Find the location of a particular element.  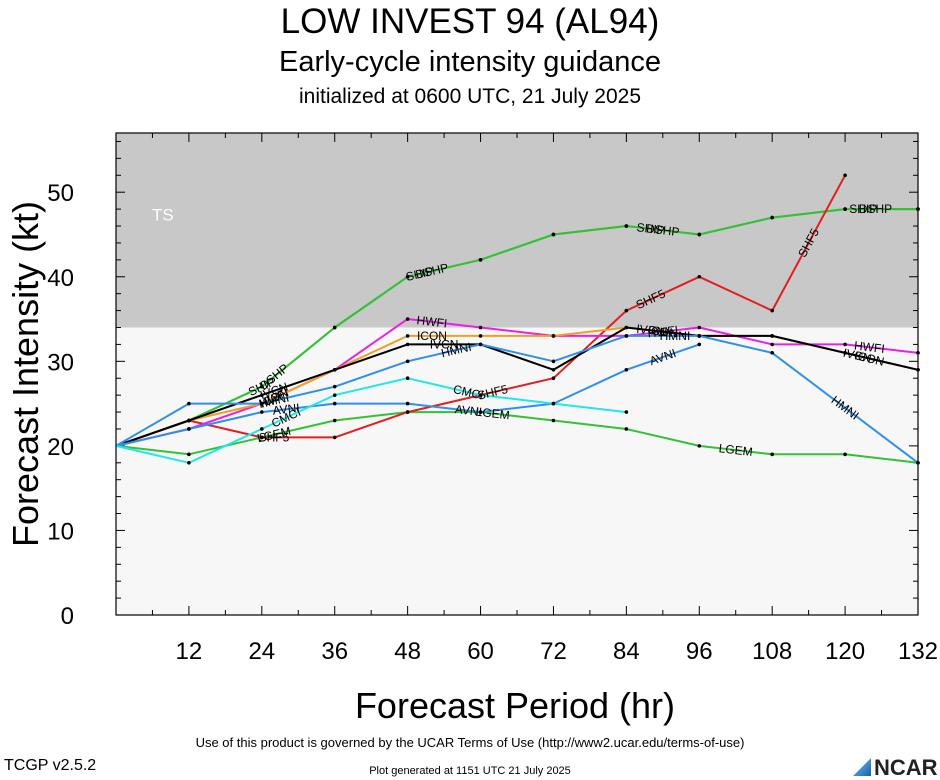

series-line-hwfi is located at coordinates (517, 382).